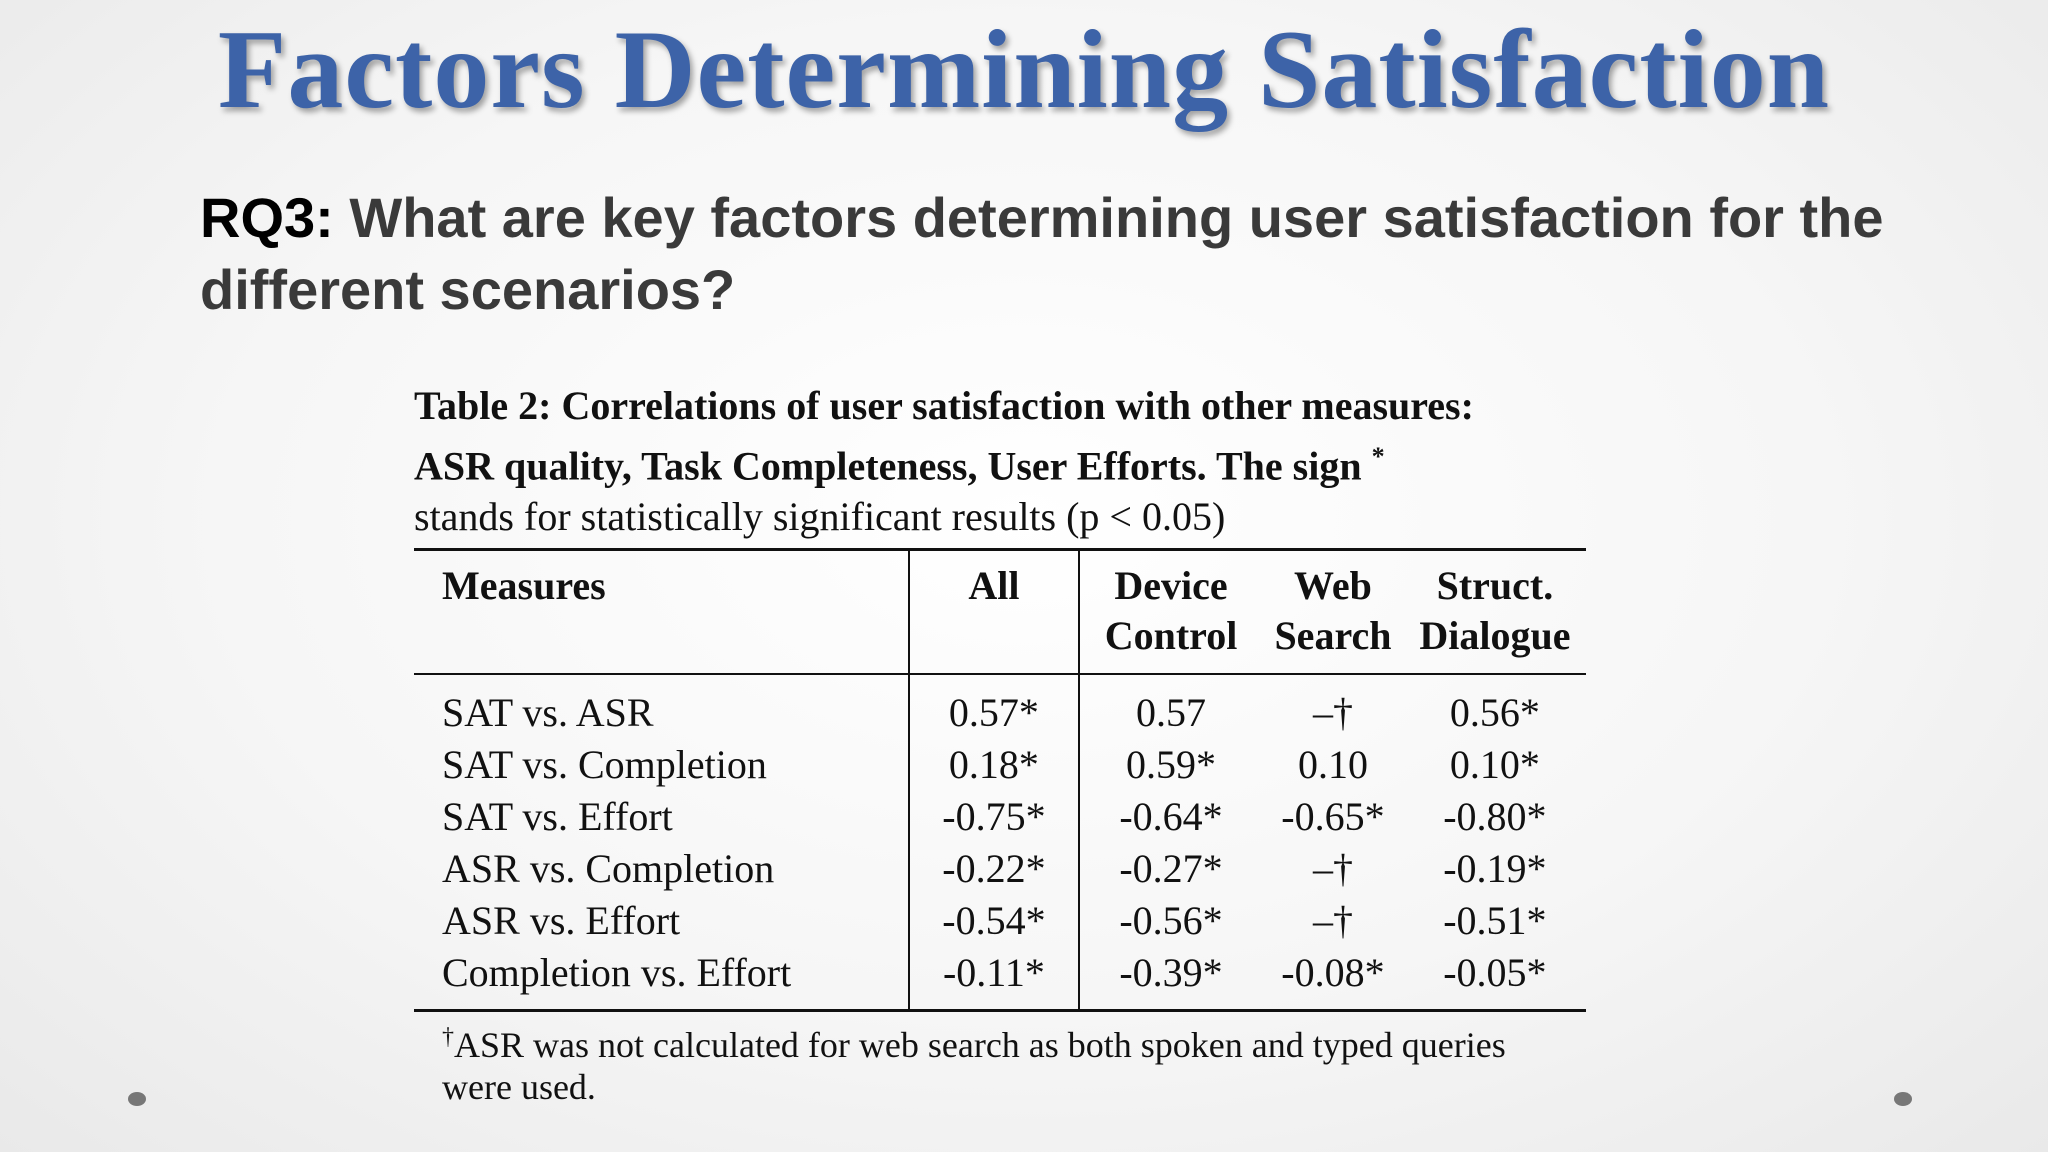  Describe the element at coordinates (1495, 611) in the screenshot. I see `header-struct-dialogue: Struct. Dialogue` at that location.